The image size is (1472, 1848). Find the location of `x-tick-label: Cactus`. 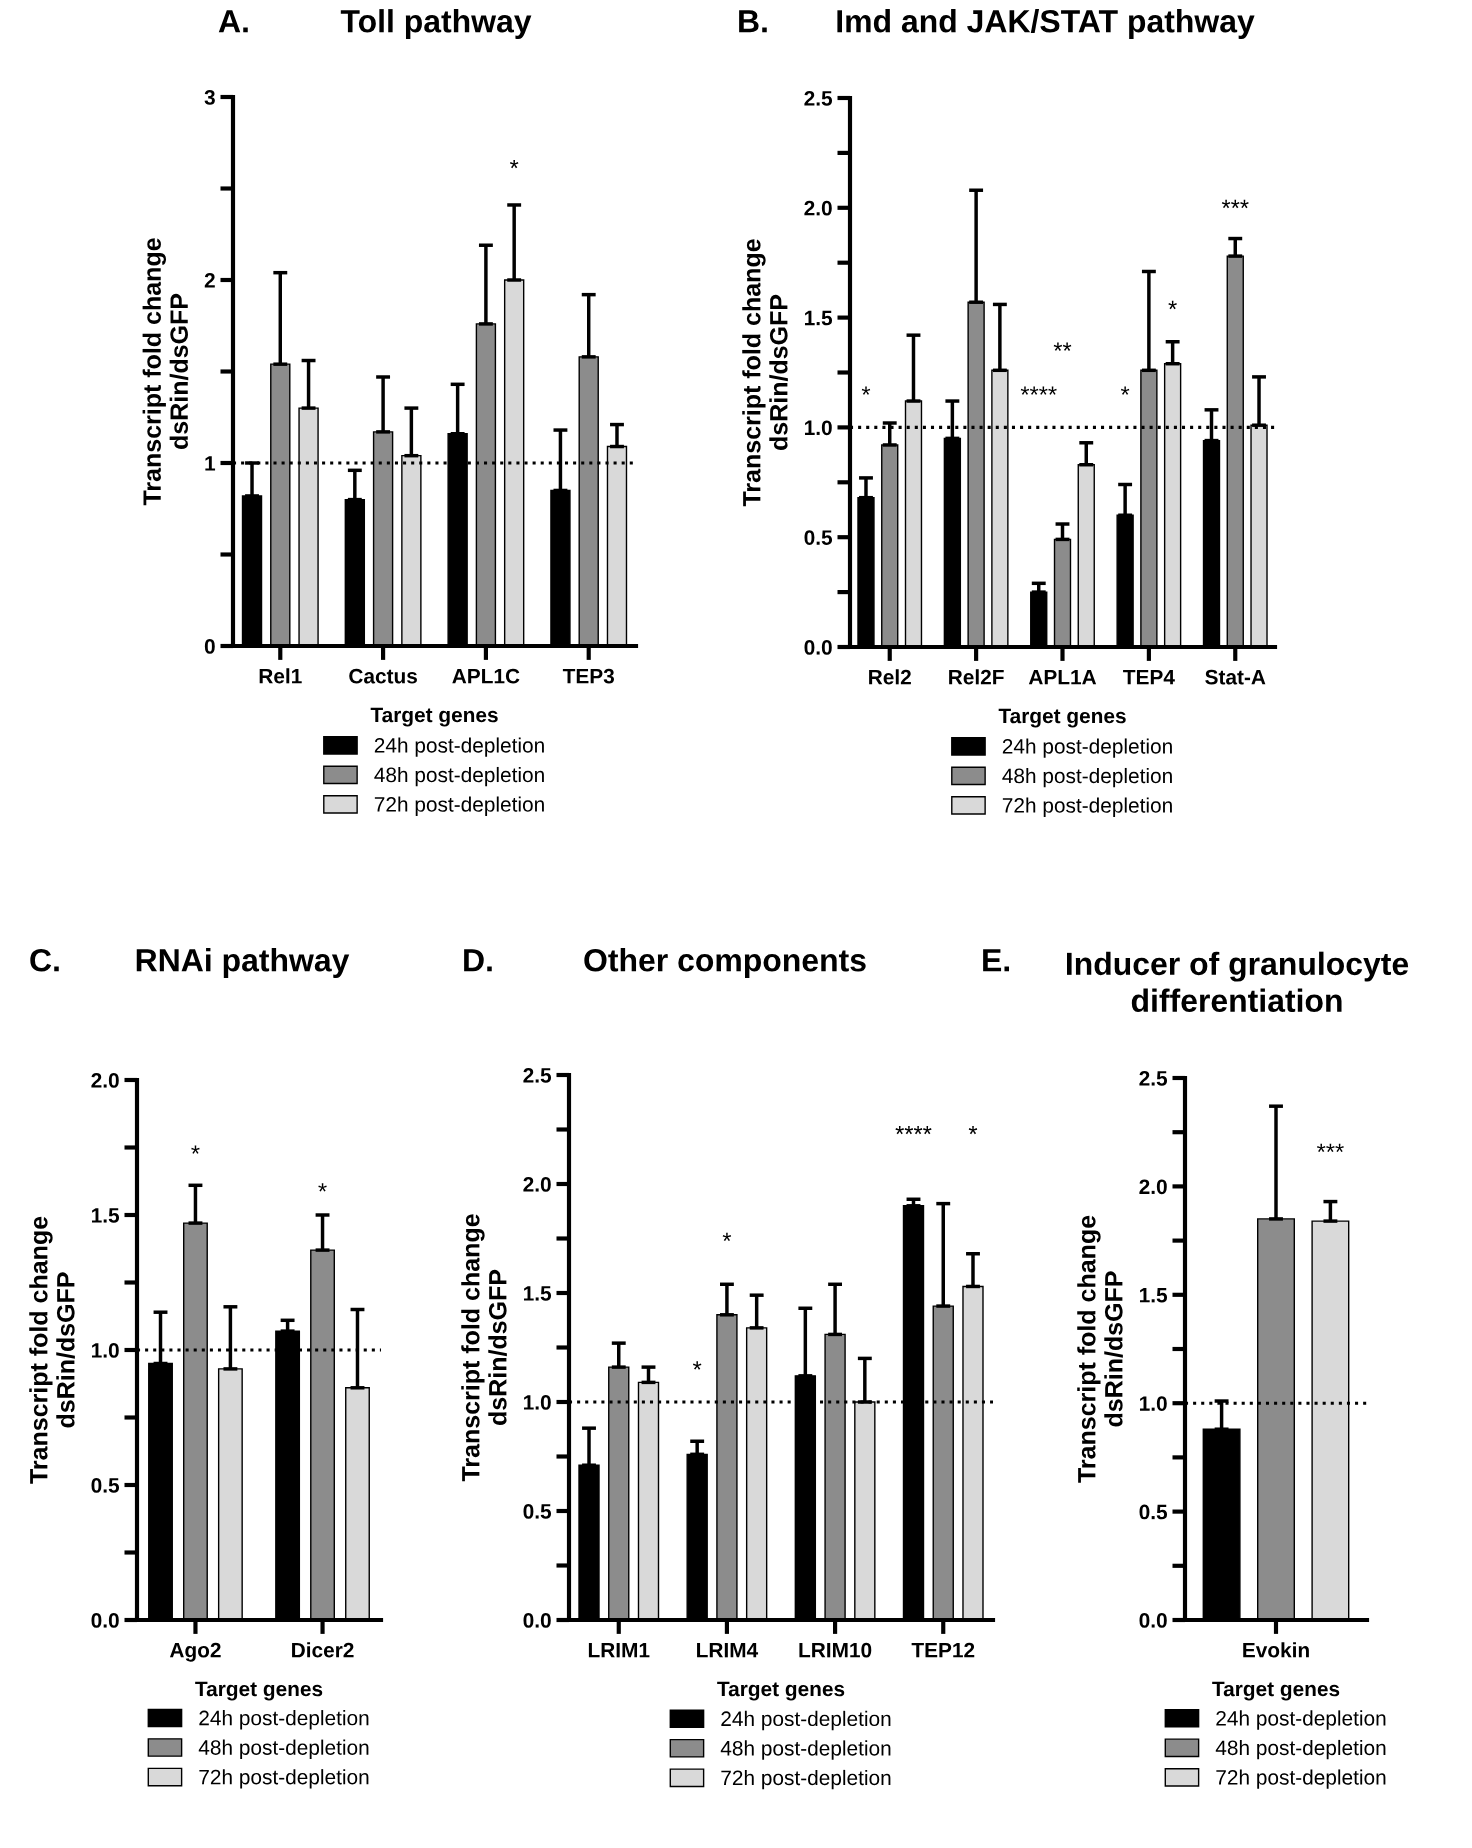

x-tick-label: Cactus is located at coordinates (383, 676).